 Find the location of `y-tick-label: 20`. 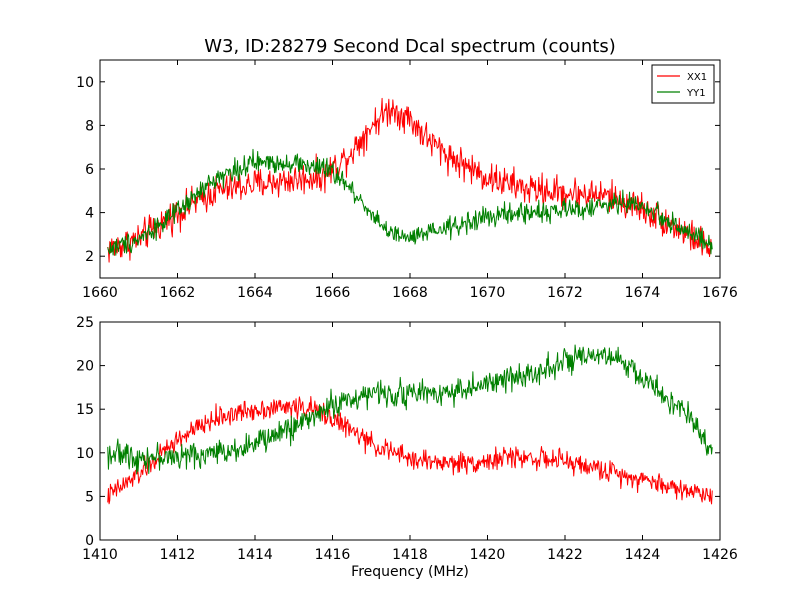

y-tick-label: 20 is located at coordinates (85, 367).